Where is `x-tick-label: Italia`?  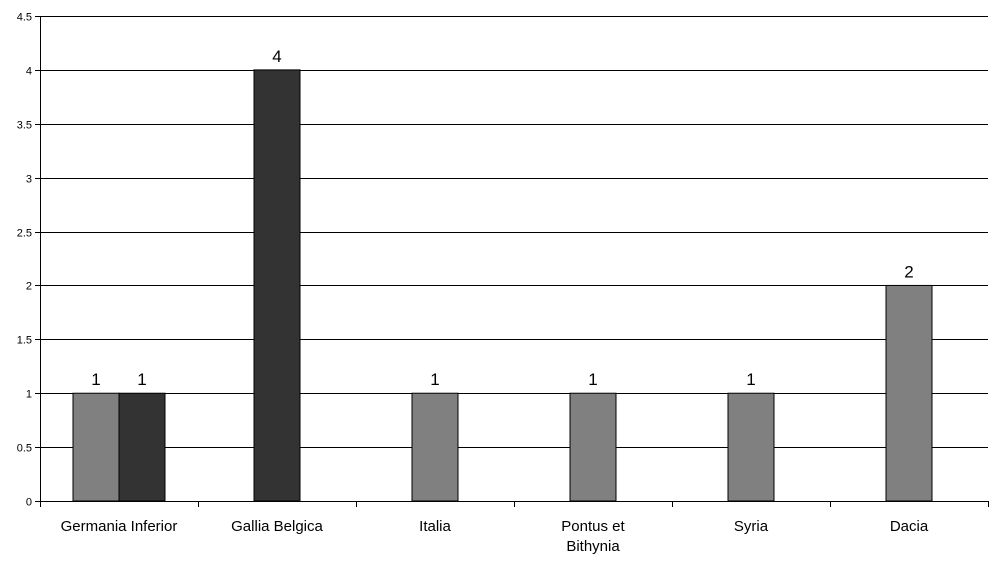 x-tick-label: Italia is located at coordinates (435, 526).